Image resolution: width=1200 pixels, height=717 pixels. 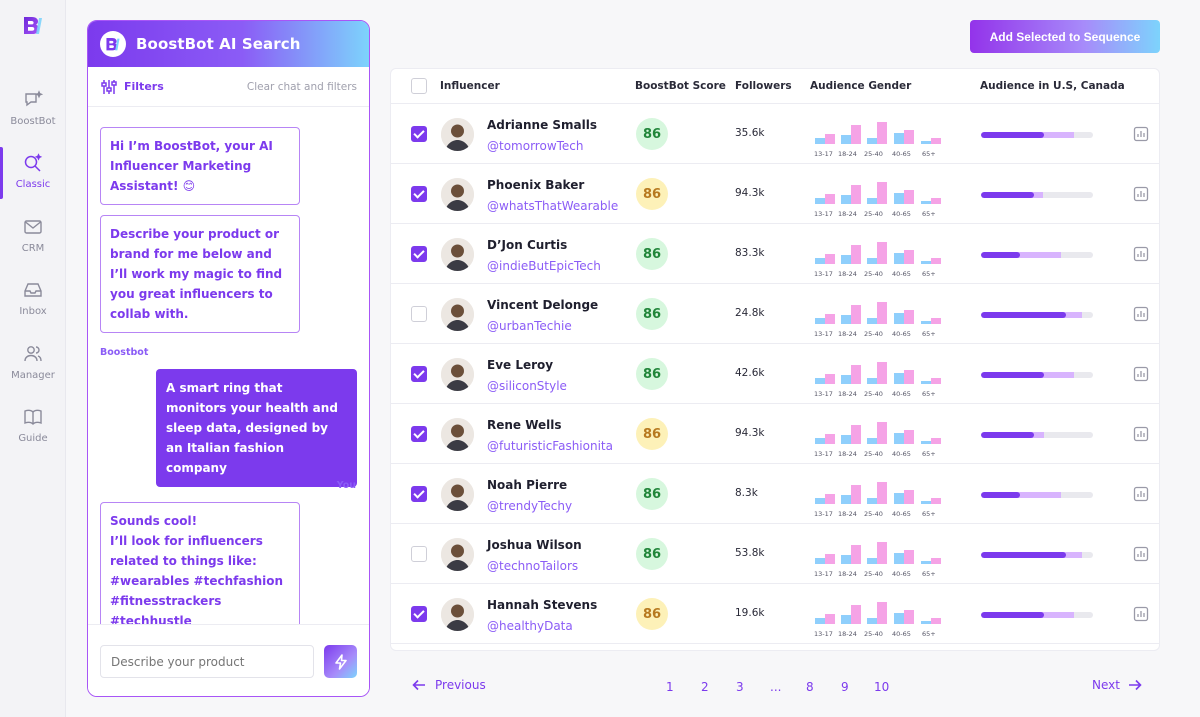 I want to click on page-link: 3, so click(x=740, y=687).